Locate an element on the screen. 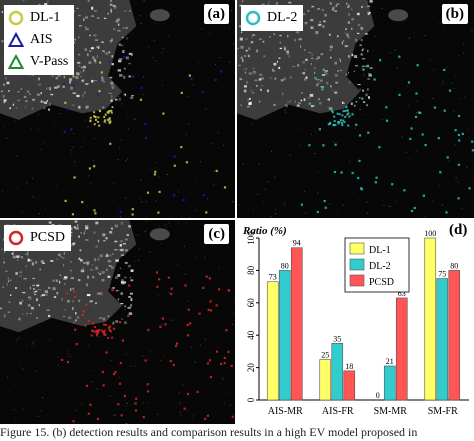  green-triangle-icon is located at coordinates (16, 61).